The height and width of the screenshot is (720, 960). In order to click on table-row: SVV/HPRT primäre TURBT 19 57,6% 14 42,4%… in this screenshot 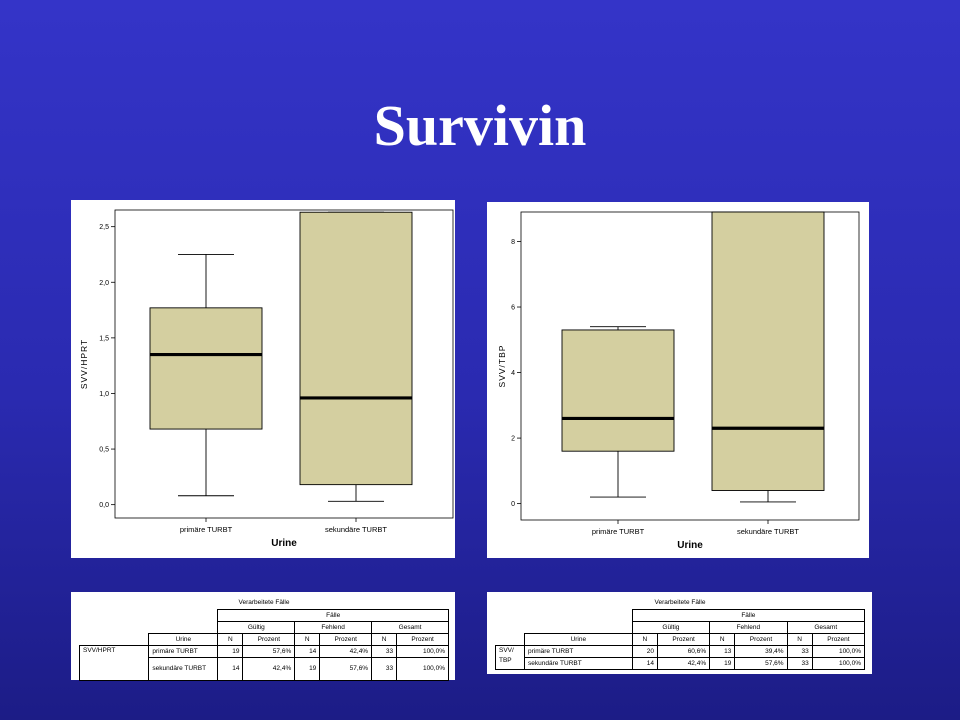, I will do `click(263, 663)`.